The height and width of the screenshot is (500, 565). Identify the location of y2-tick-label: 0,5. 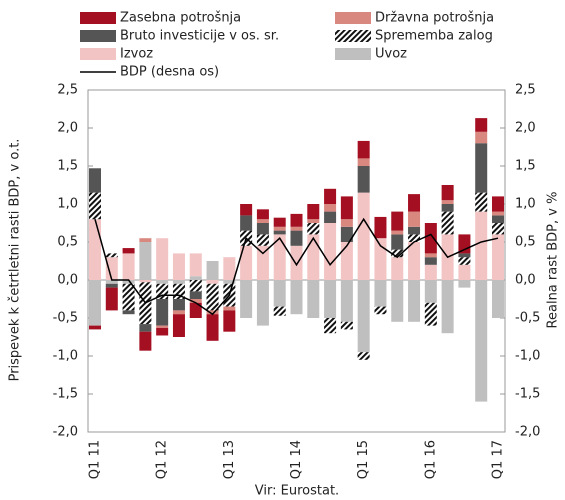
(525, 242).